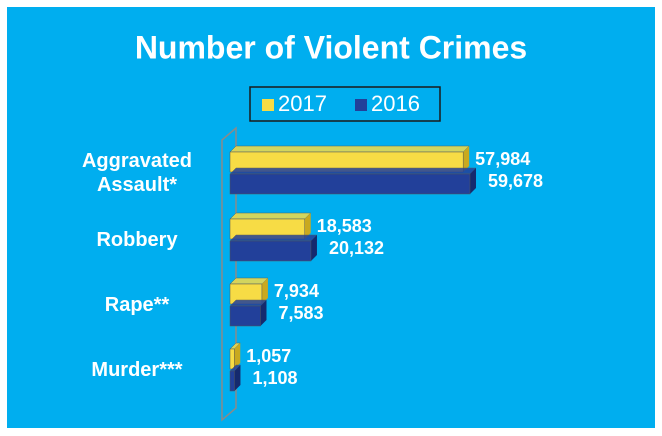 The width and height of the screenshot is (662, 436). I want to click on category-label: Murder***, so click(137, 370).